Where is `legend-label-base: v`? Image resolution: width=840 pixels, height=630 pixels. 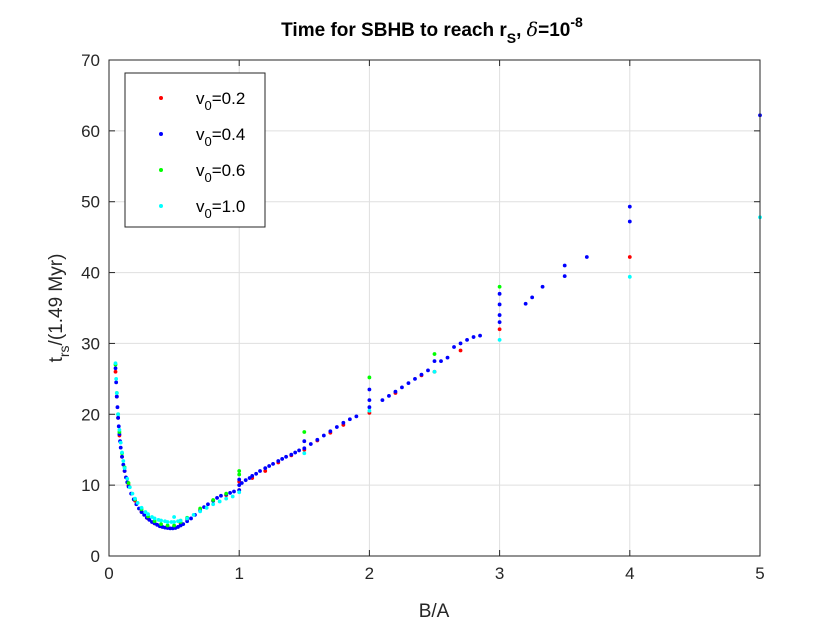
legend-label-base: v is located at coordinates (200, 206).